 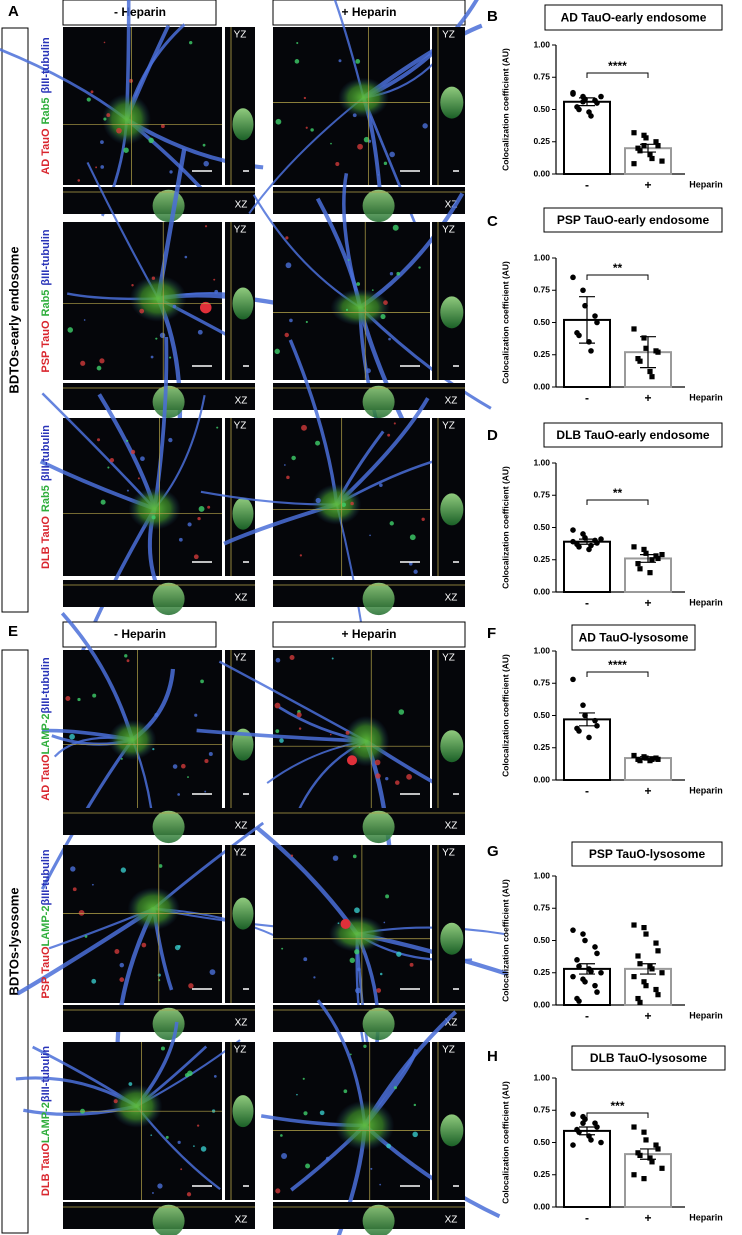 I want to click on significance-bracket, so click(x=617, y=674).